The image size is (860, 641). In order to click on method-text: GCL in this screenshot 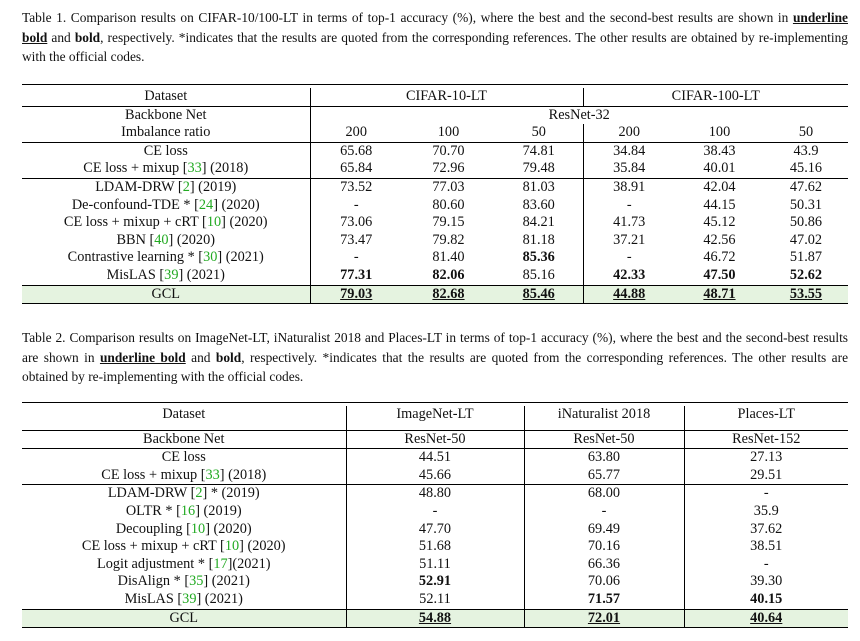, I will do `click(166, 293)`.